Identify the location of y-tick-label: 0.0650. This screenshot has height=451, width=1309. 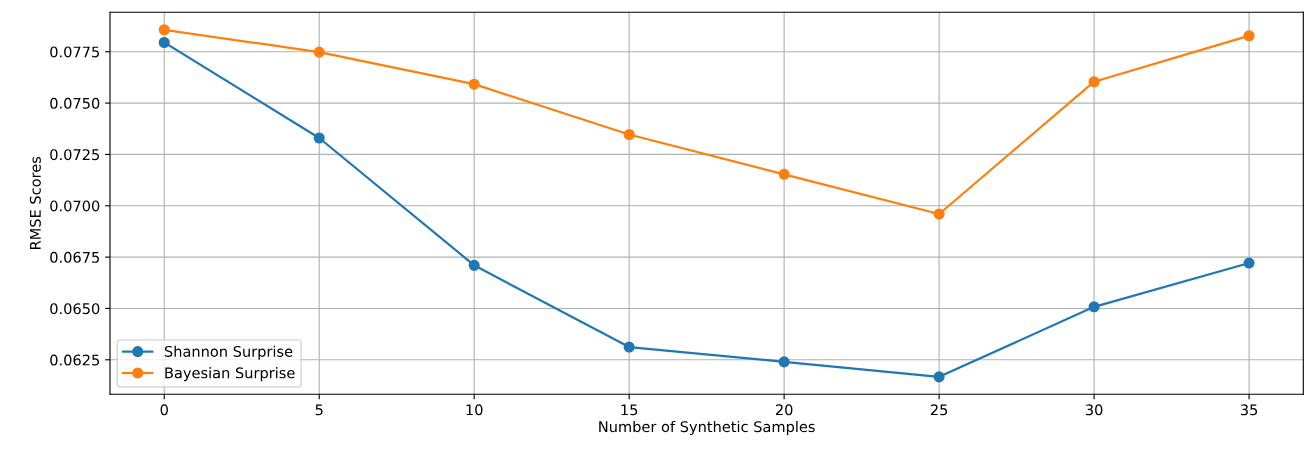
(75, 309).